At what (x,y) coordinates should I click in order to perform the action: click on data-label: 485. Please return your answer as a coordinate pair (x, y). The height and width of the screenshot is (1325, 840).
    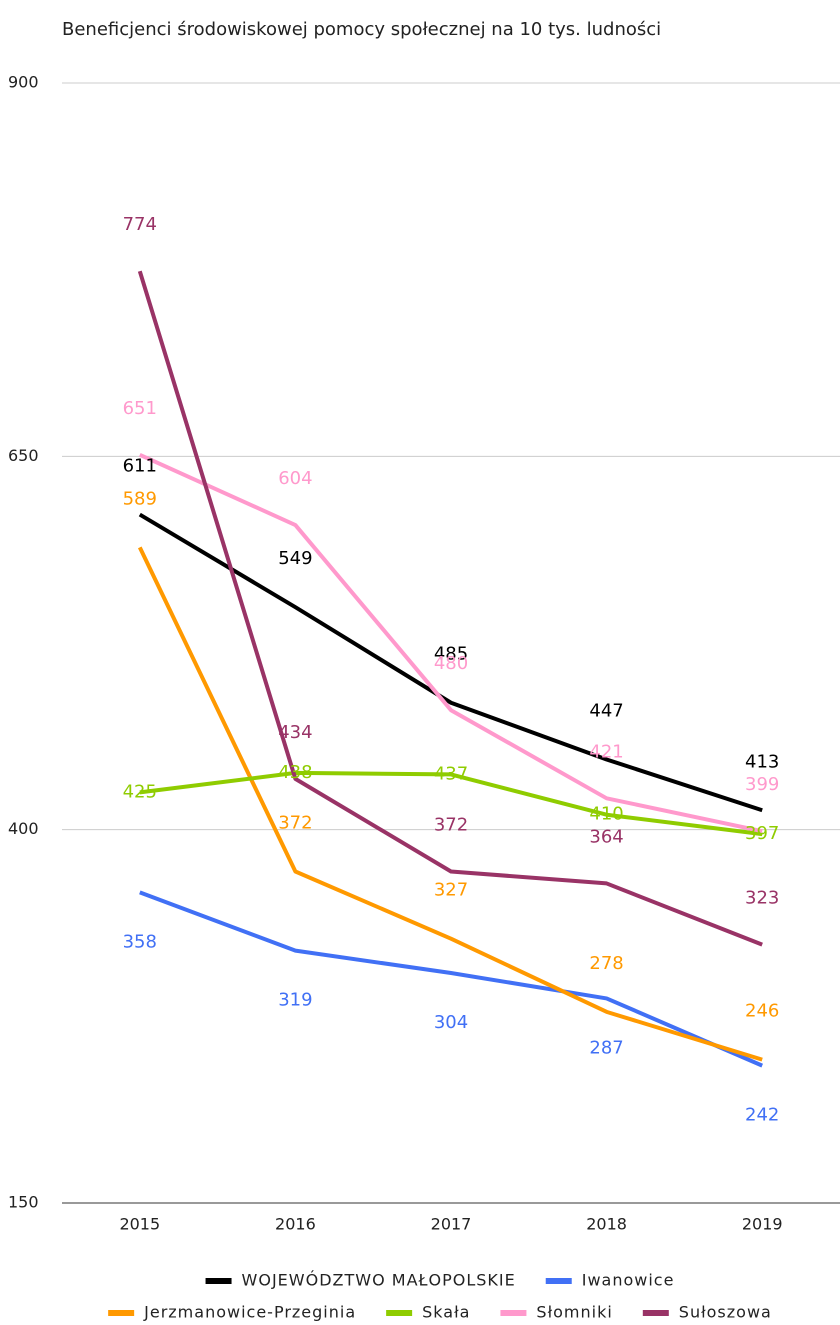
    Looking at the image, I should click on (451, 654).